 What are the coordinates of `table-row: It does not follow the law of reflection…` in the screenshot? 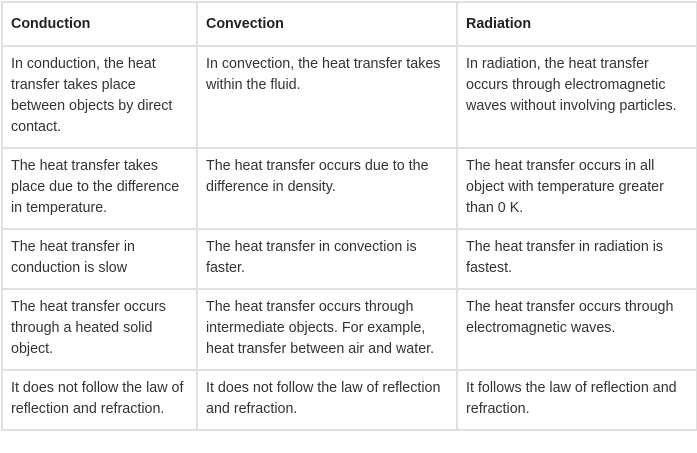 It's located at (349, 400).